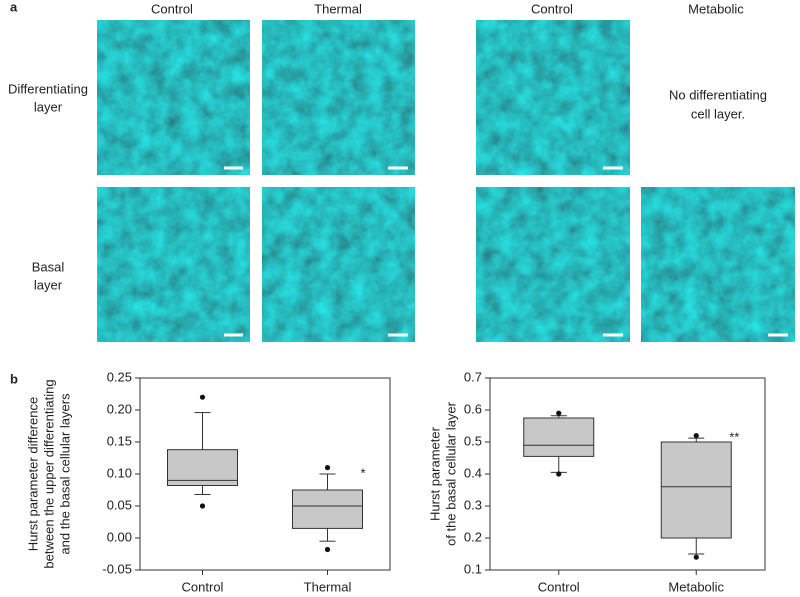  I want to click on panel-label: b, so click(14, 378).